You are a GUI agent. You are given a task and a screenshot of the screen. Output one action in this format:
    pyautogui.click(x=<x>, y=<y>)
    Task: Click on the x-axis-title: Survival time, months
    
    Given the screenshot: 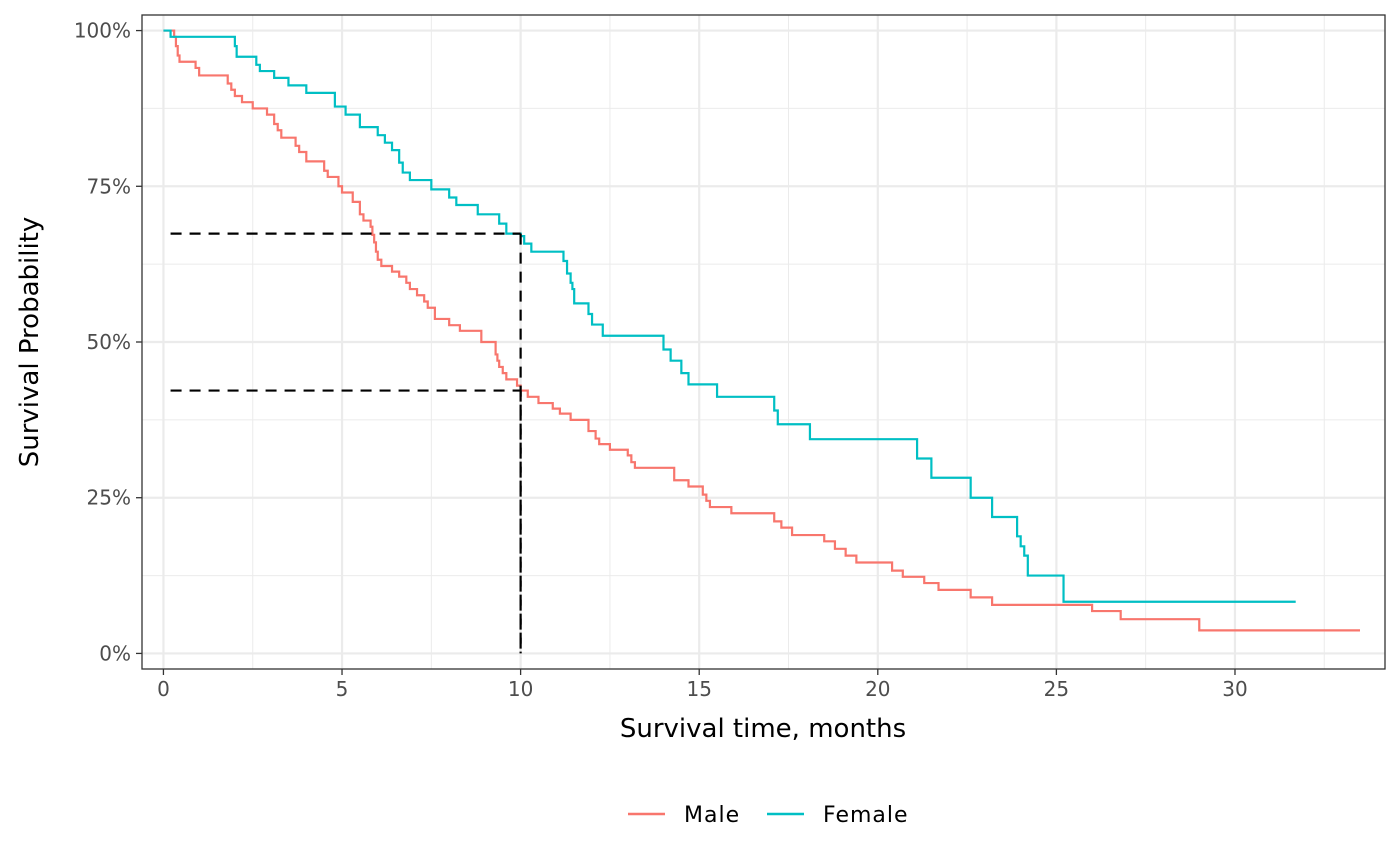 What is the action you would take?
    pyautogui.click(x=763, y=729)
    